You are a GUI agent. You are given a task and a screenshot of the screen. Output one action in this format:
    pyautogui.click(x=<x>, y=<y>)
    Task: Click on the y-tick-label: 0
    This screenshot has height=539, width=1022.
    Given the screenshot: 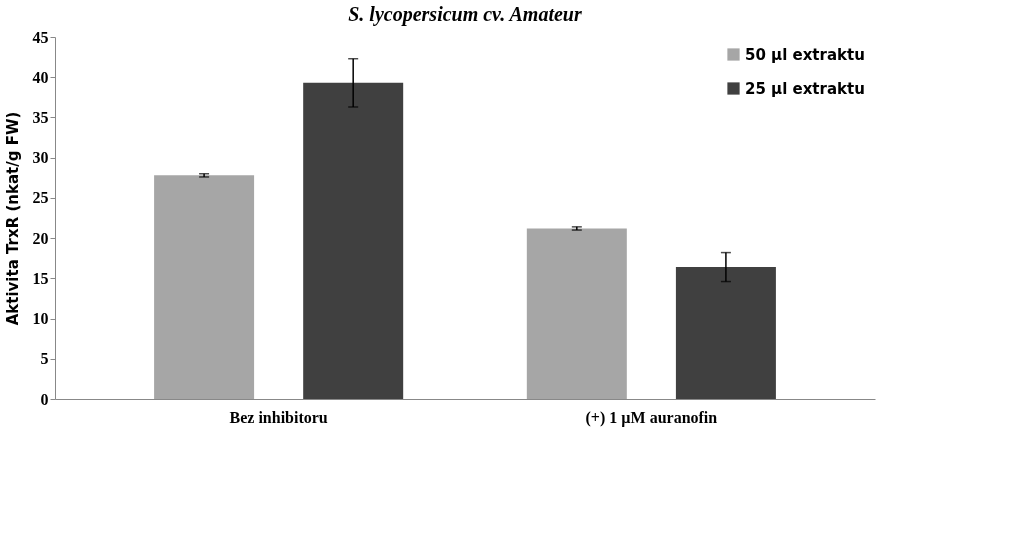 What is the action you would take?
    pyautogui.click(x=44, y=399)
    